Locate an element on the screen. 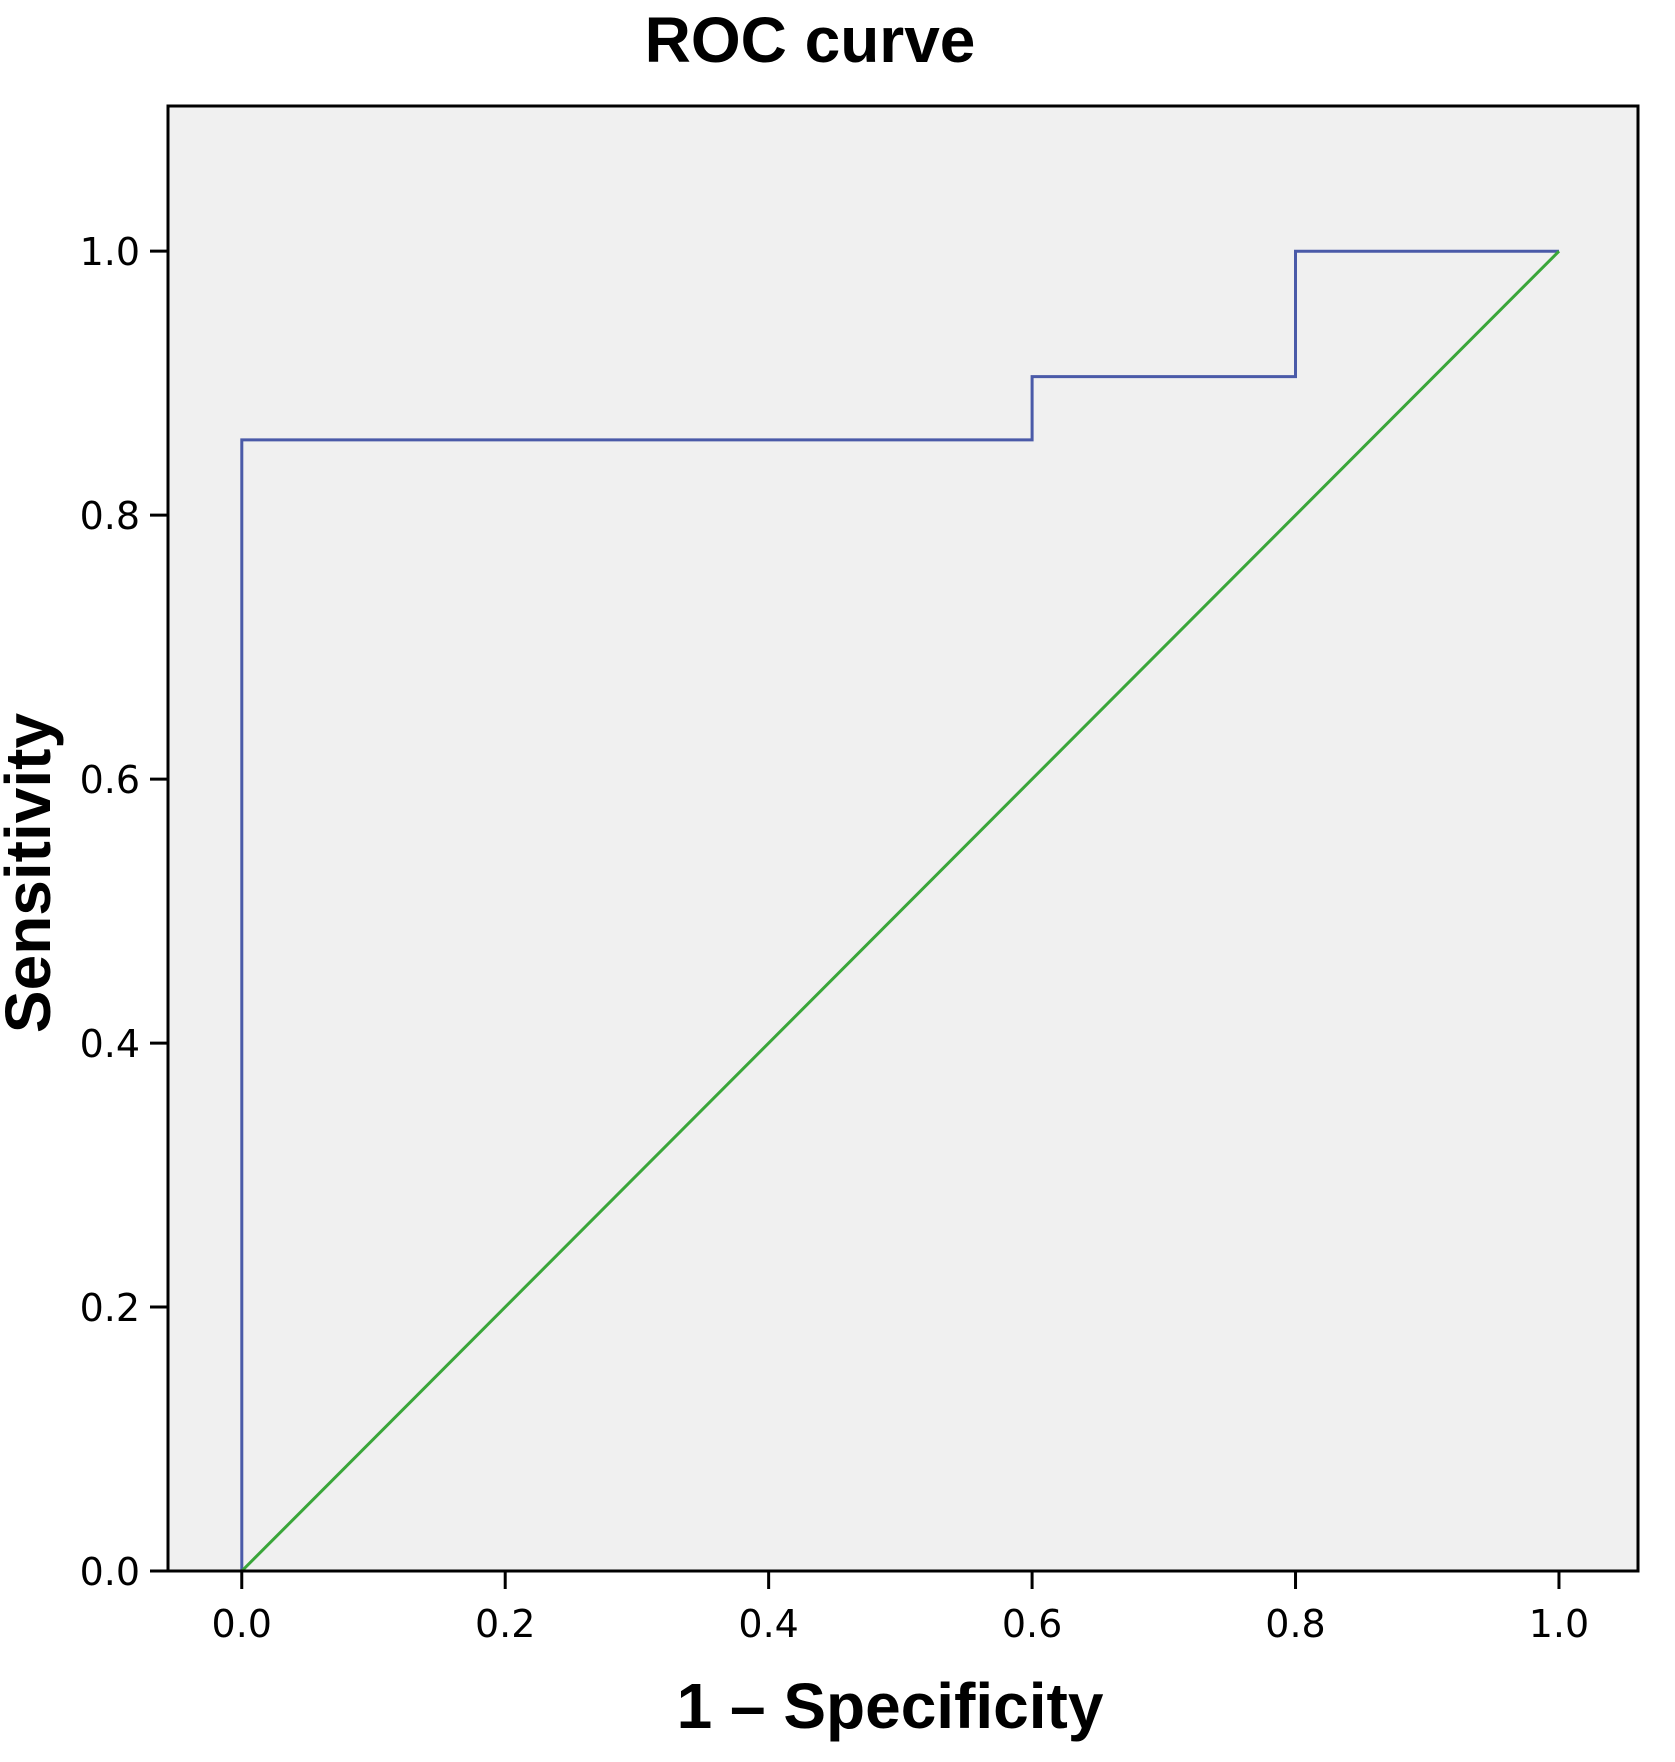 This screenshot has width=1675, height=1762. x-tick-label: 0.6 is located at coordinates (1032, 1624).